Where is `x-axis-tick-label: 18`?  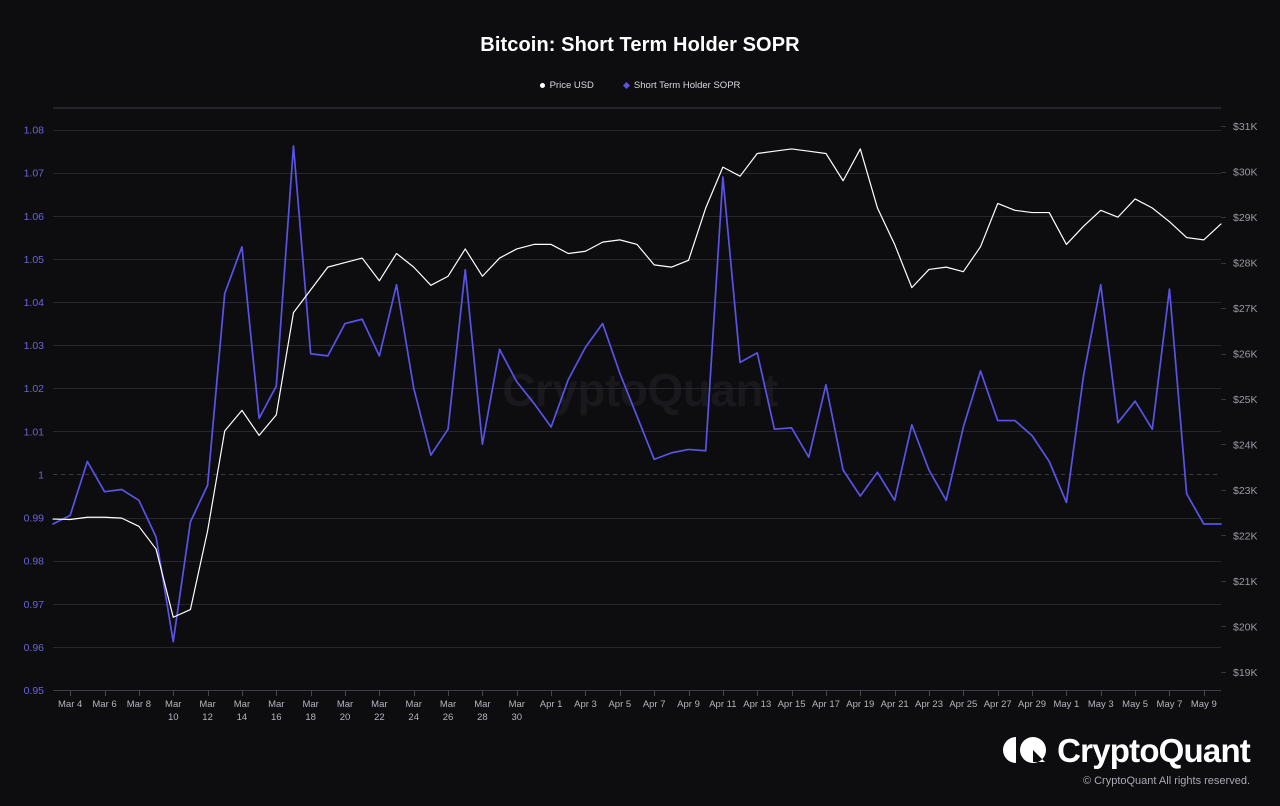
x-axis-tick-label: 18 is located at coordinates (310, 717).